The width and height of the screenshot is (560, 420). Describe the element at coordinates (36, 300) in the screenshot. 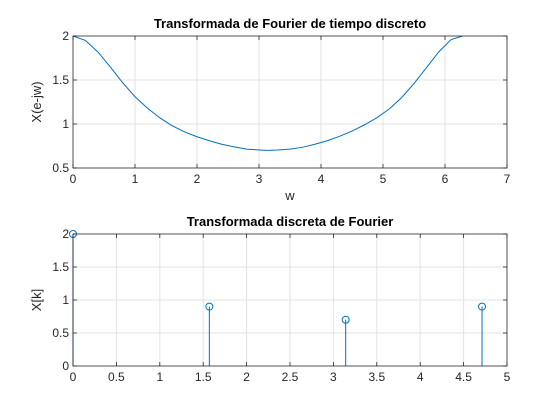

I see `y-axis-label: X[k]` at that location.